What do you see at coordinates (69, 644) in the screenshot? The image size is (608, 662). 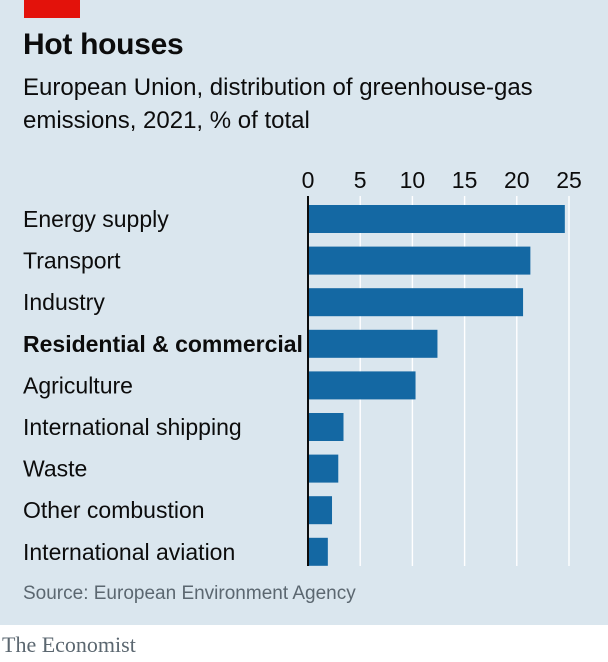 I see `brand-logo-text: The Economist` at bounding box center [69, 644].